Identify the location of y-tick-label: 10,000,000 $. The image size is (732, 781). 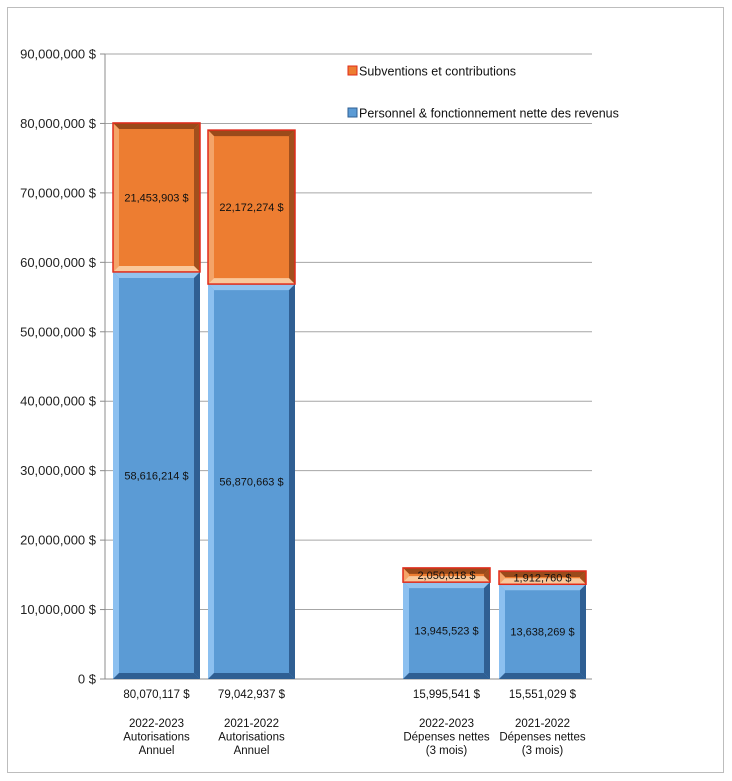
(58, 609).